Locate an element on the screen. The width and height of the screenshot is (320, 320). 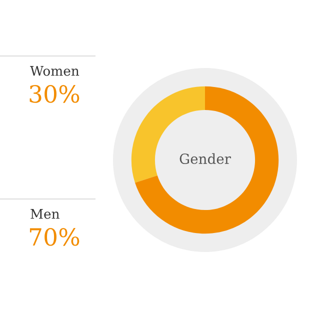
data-label: 30% is located at coordinates (55, 93).